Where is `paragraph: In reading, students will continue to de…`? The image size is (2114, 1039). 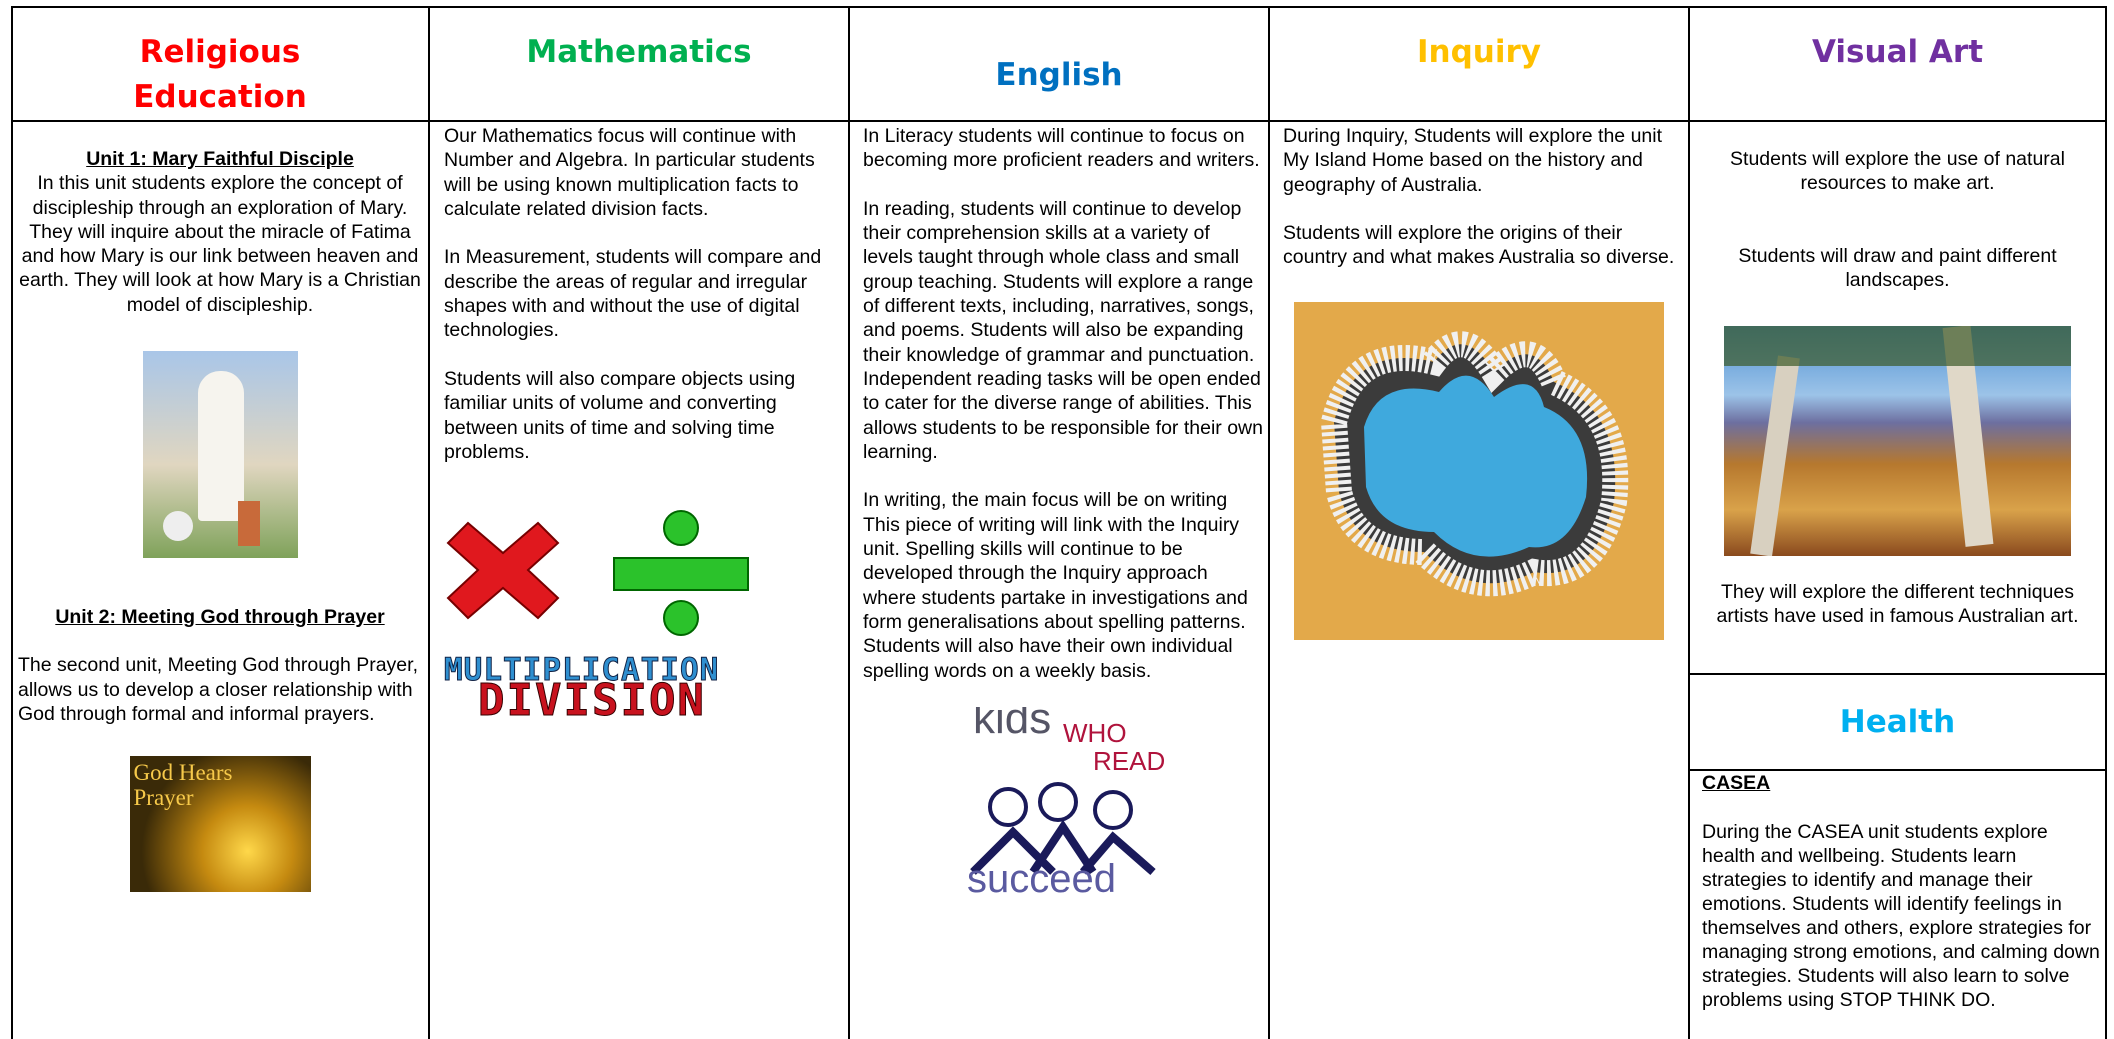 paragraph: In reading, students will continue to de… is located at coordinates (1063, 330).